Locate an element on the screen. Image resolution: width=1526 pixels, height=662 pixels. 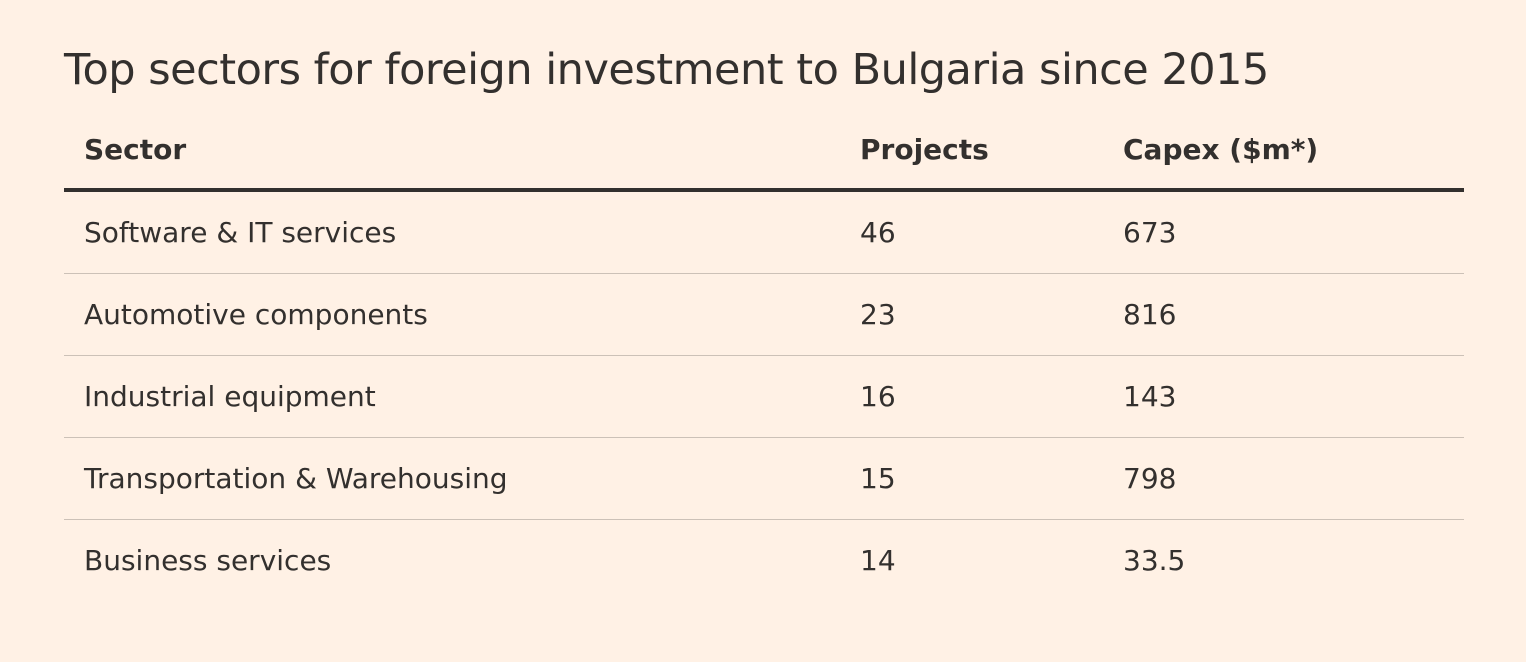
table-cell: 23 is located at coordinates (971, 314).